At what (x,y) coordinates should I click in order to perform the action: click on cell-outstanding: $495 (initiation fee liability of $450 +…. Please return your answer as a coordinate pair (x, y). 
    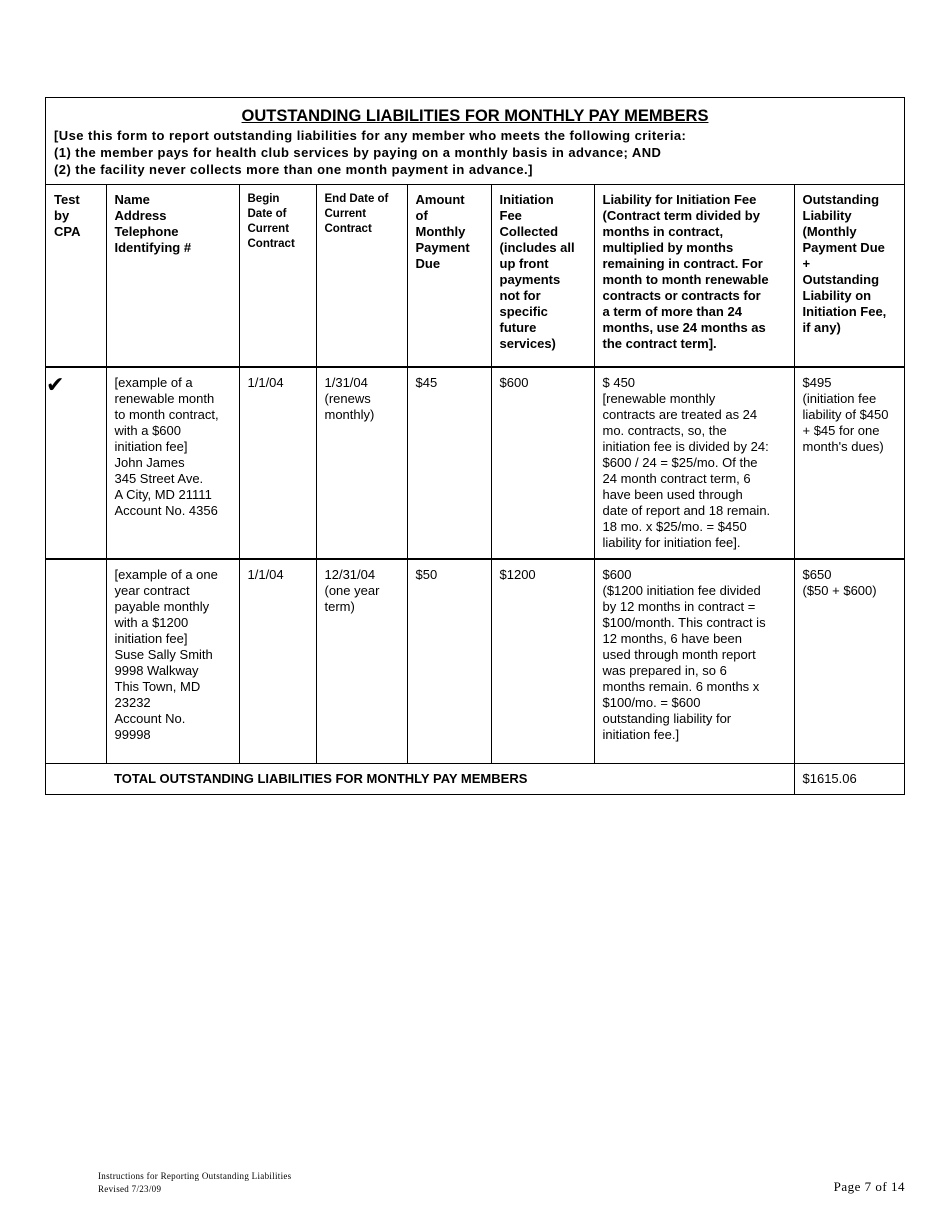
    Looking at the image, I should click on (848, 463).